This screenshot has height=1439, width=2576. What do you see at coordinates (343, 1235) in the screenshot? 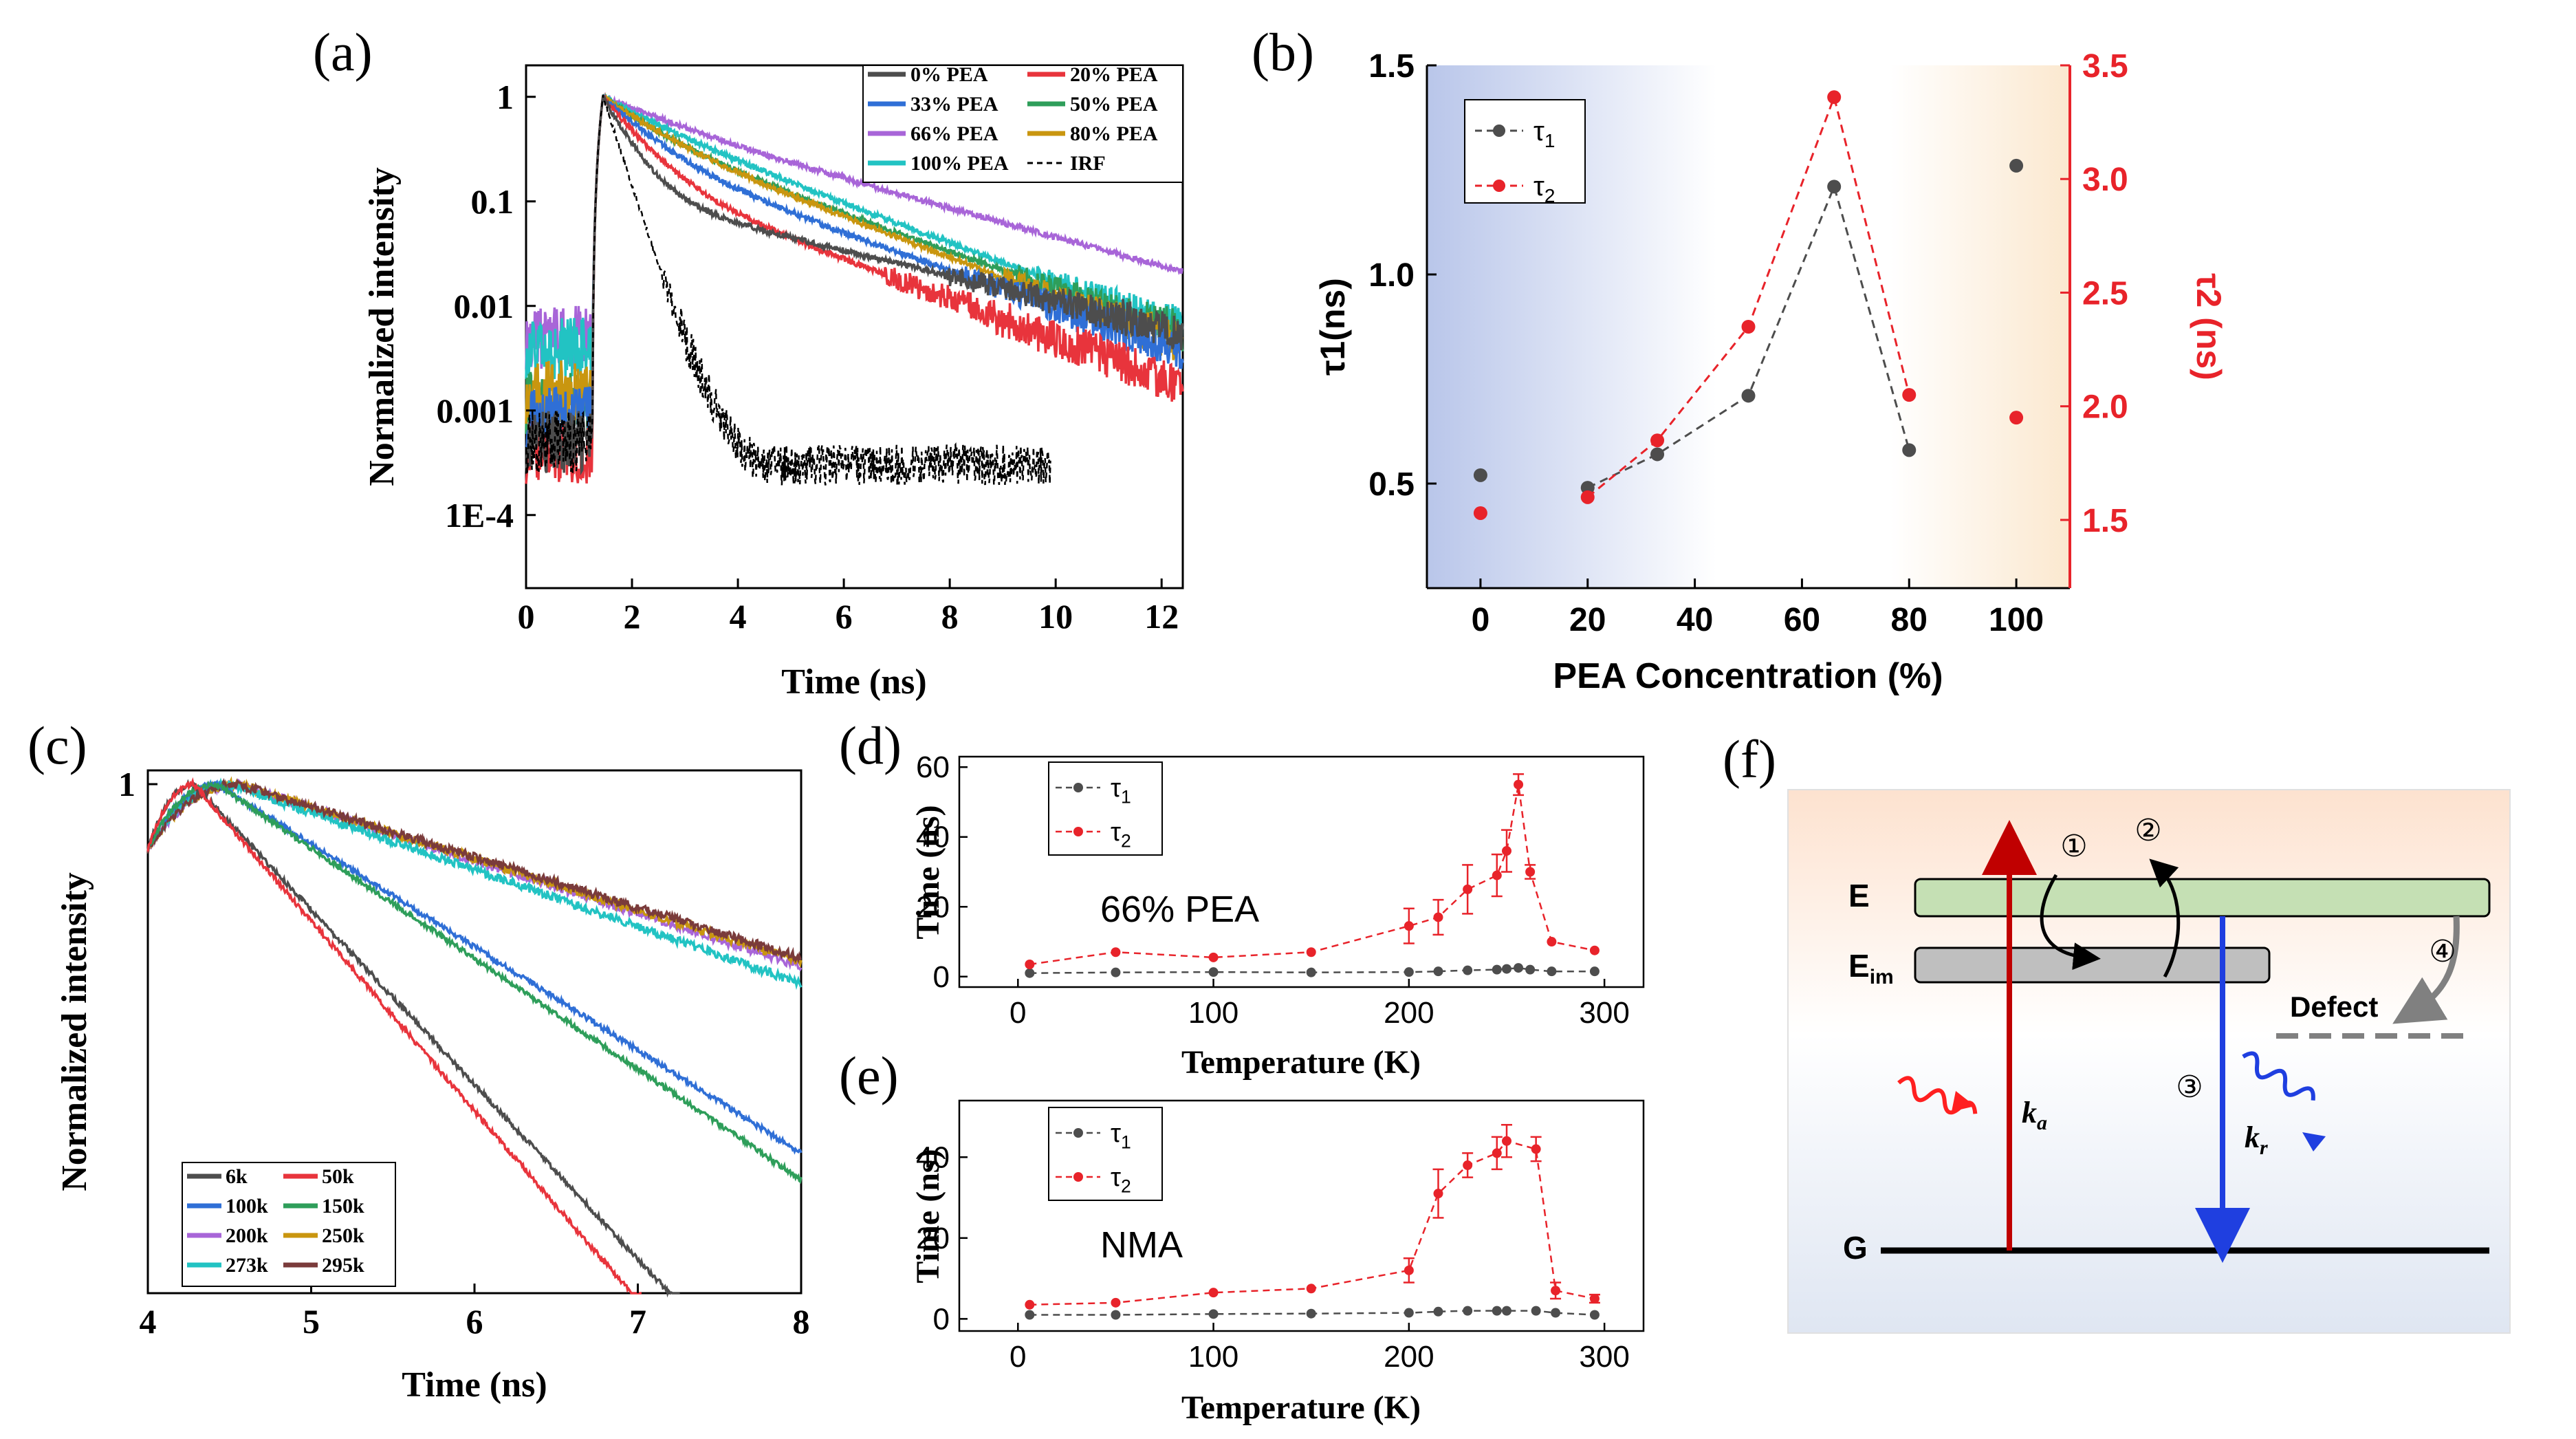
I see `legend-label-5: 250k` at bounding box center [343, 1235].